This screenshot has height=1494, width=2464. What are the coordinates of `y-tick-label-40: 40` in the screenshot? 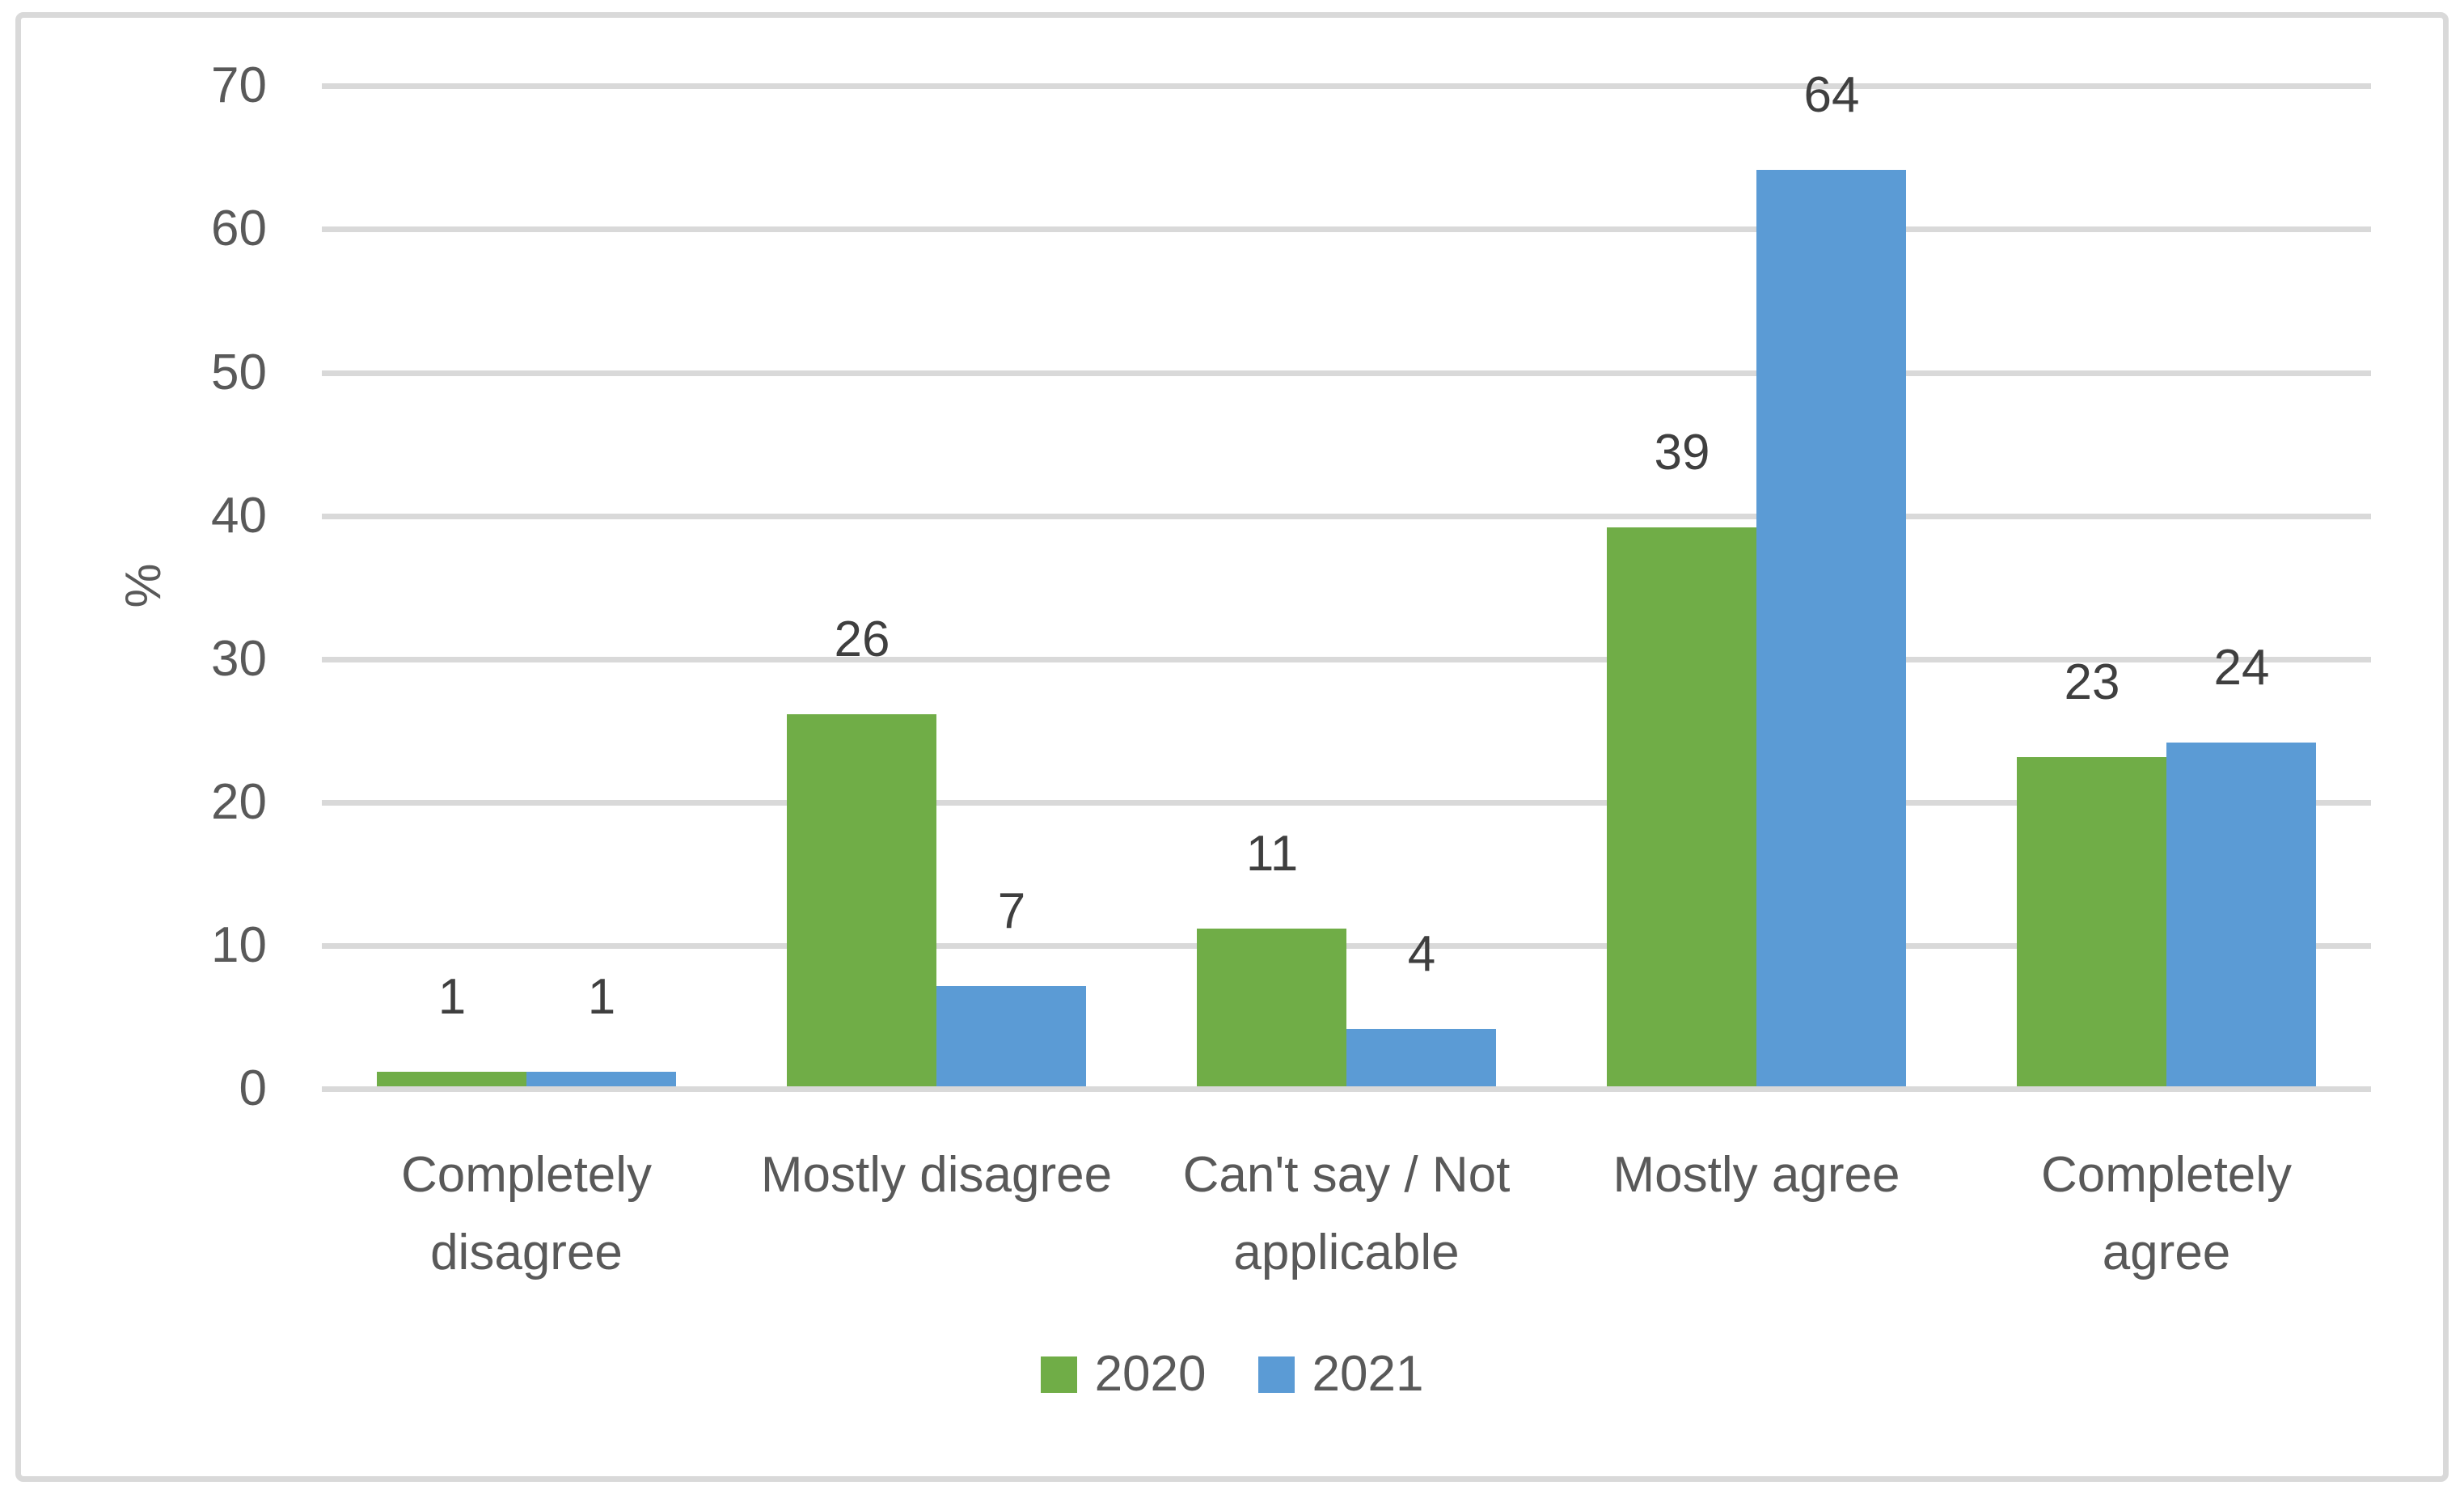 It's located at (239, 516).